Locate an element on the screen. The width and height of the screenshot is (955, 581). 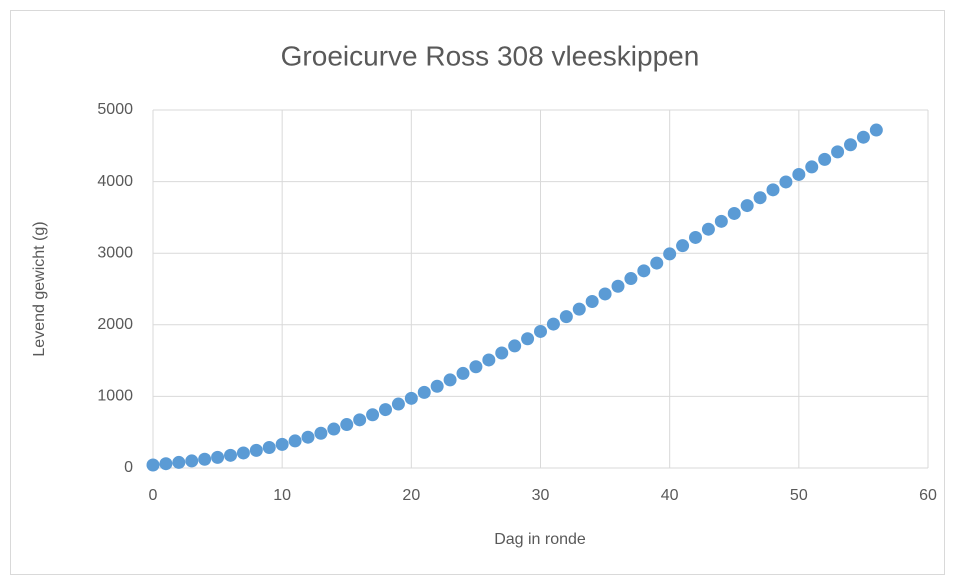
x-tick-label: 40 is located at coordinates (670, 495).